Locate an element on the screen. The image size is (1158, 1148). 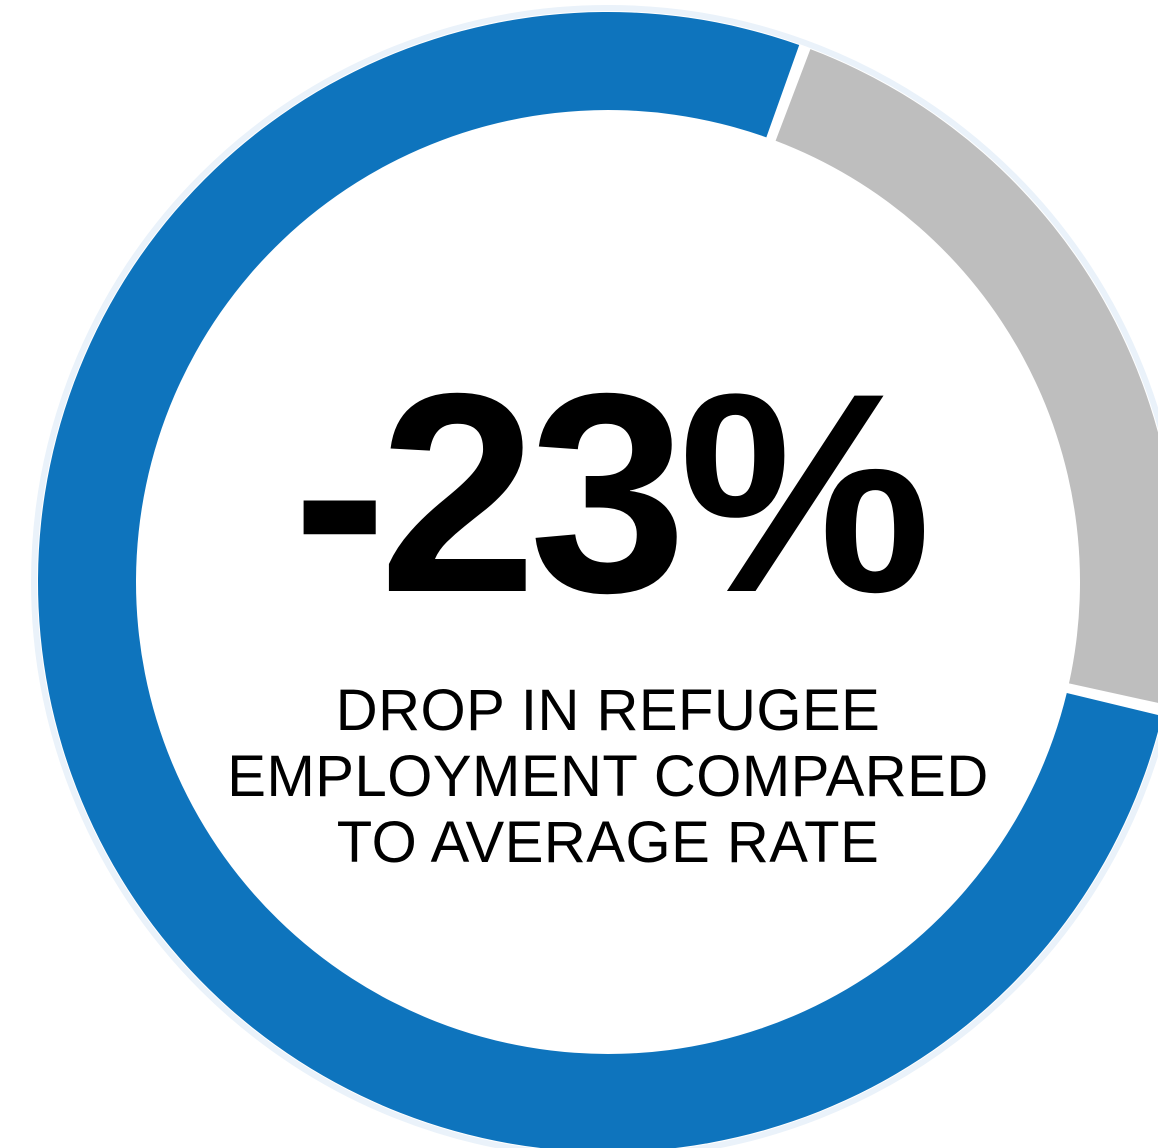
caption-line-3: TO AVERAGE RATE is located at coordinates (608, 842).